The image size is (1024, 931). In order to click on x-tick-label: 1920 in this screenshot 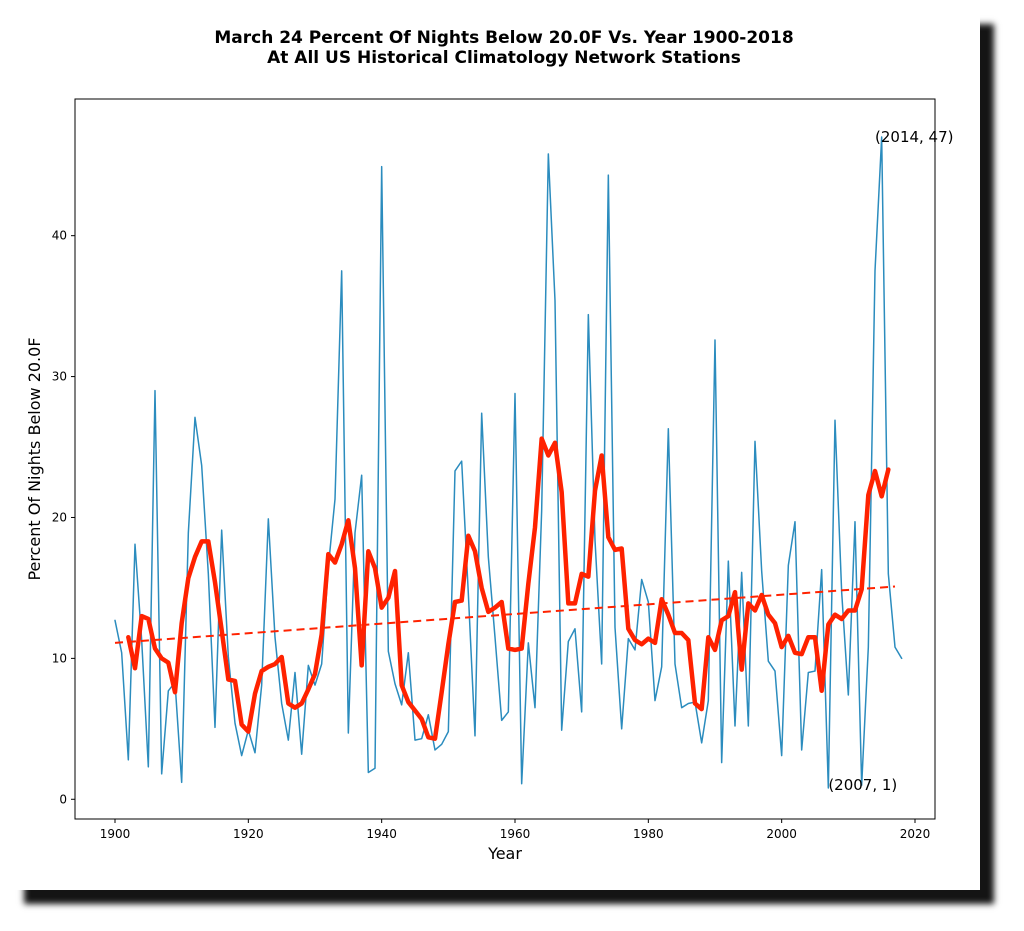, I will do `click(248, 834)`.